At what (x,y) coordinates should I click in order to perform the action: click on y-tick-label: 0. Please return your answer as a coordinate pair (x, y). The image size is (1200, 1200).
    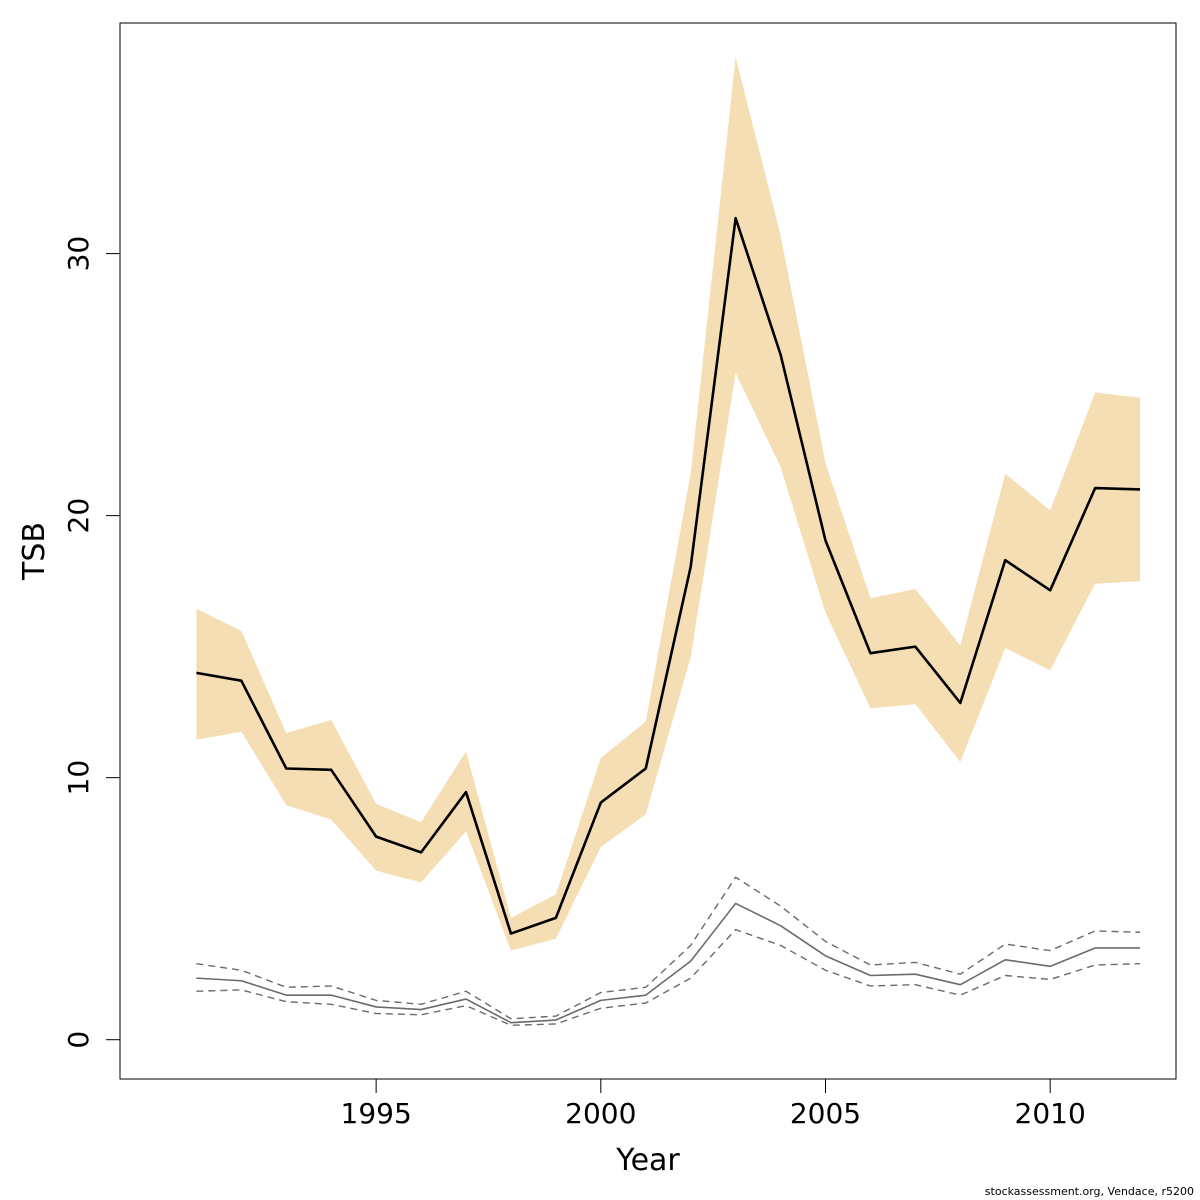
    Looking at the image, I should click on (78, 1040).